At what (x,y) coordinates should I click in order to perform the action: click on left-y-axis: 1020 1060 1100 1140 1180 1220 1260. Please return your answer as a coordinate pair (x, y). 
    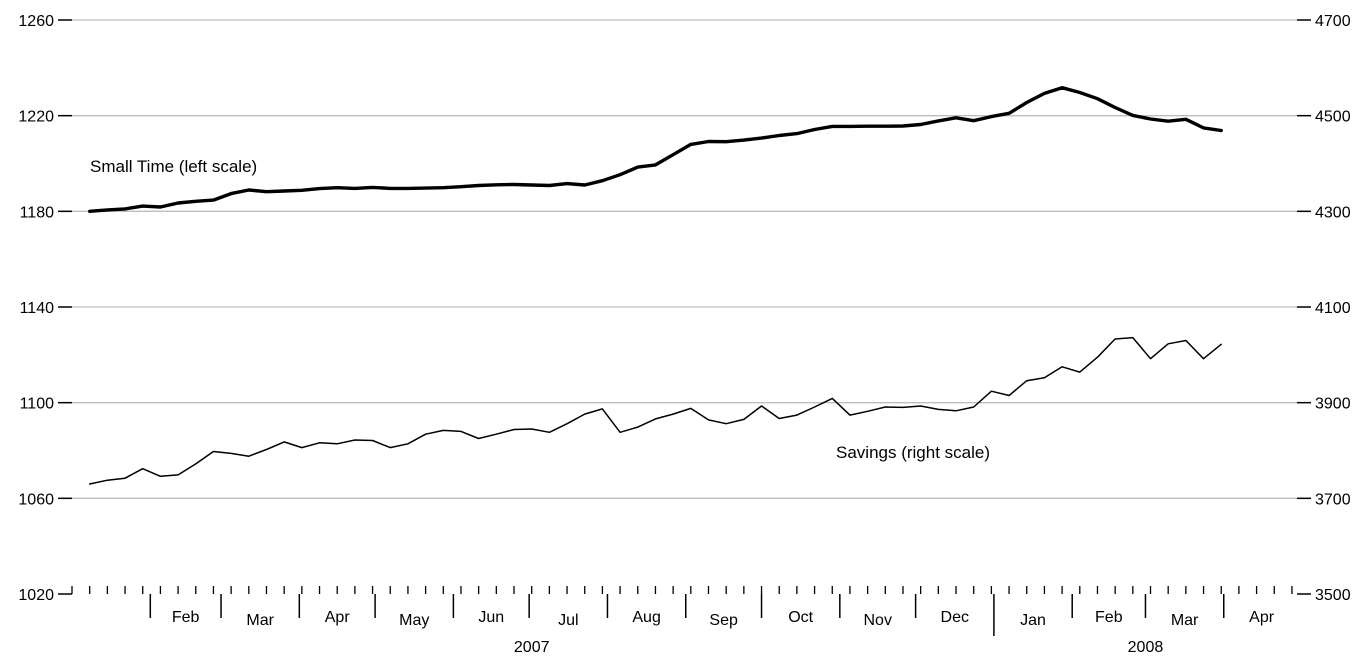
    Looking at the image, I should click on (45, 308).